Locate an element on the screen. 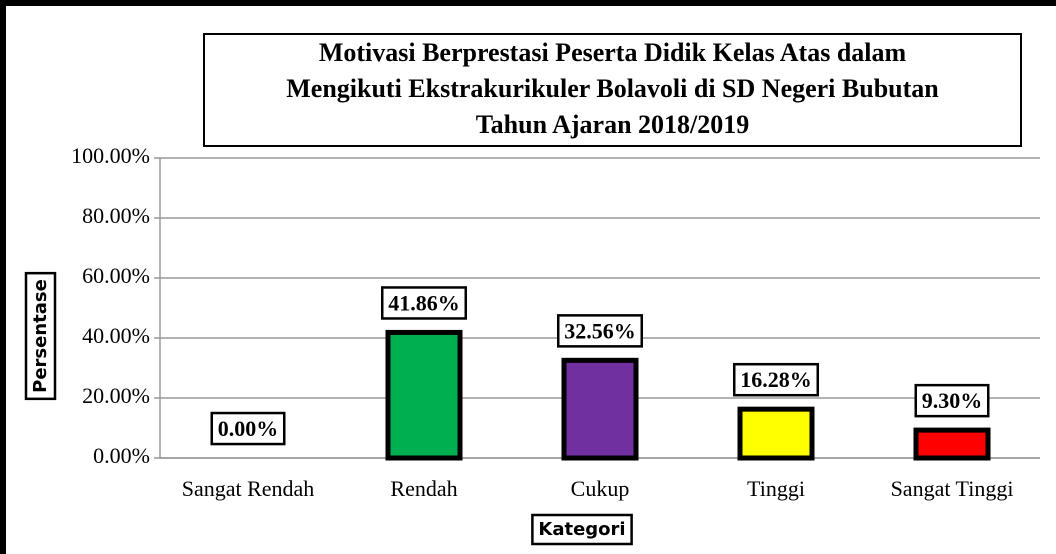 The width and height of the screenshot is (1056, 554). x-axis-label-box is located at coordinates (582, 529).